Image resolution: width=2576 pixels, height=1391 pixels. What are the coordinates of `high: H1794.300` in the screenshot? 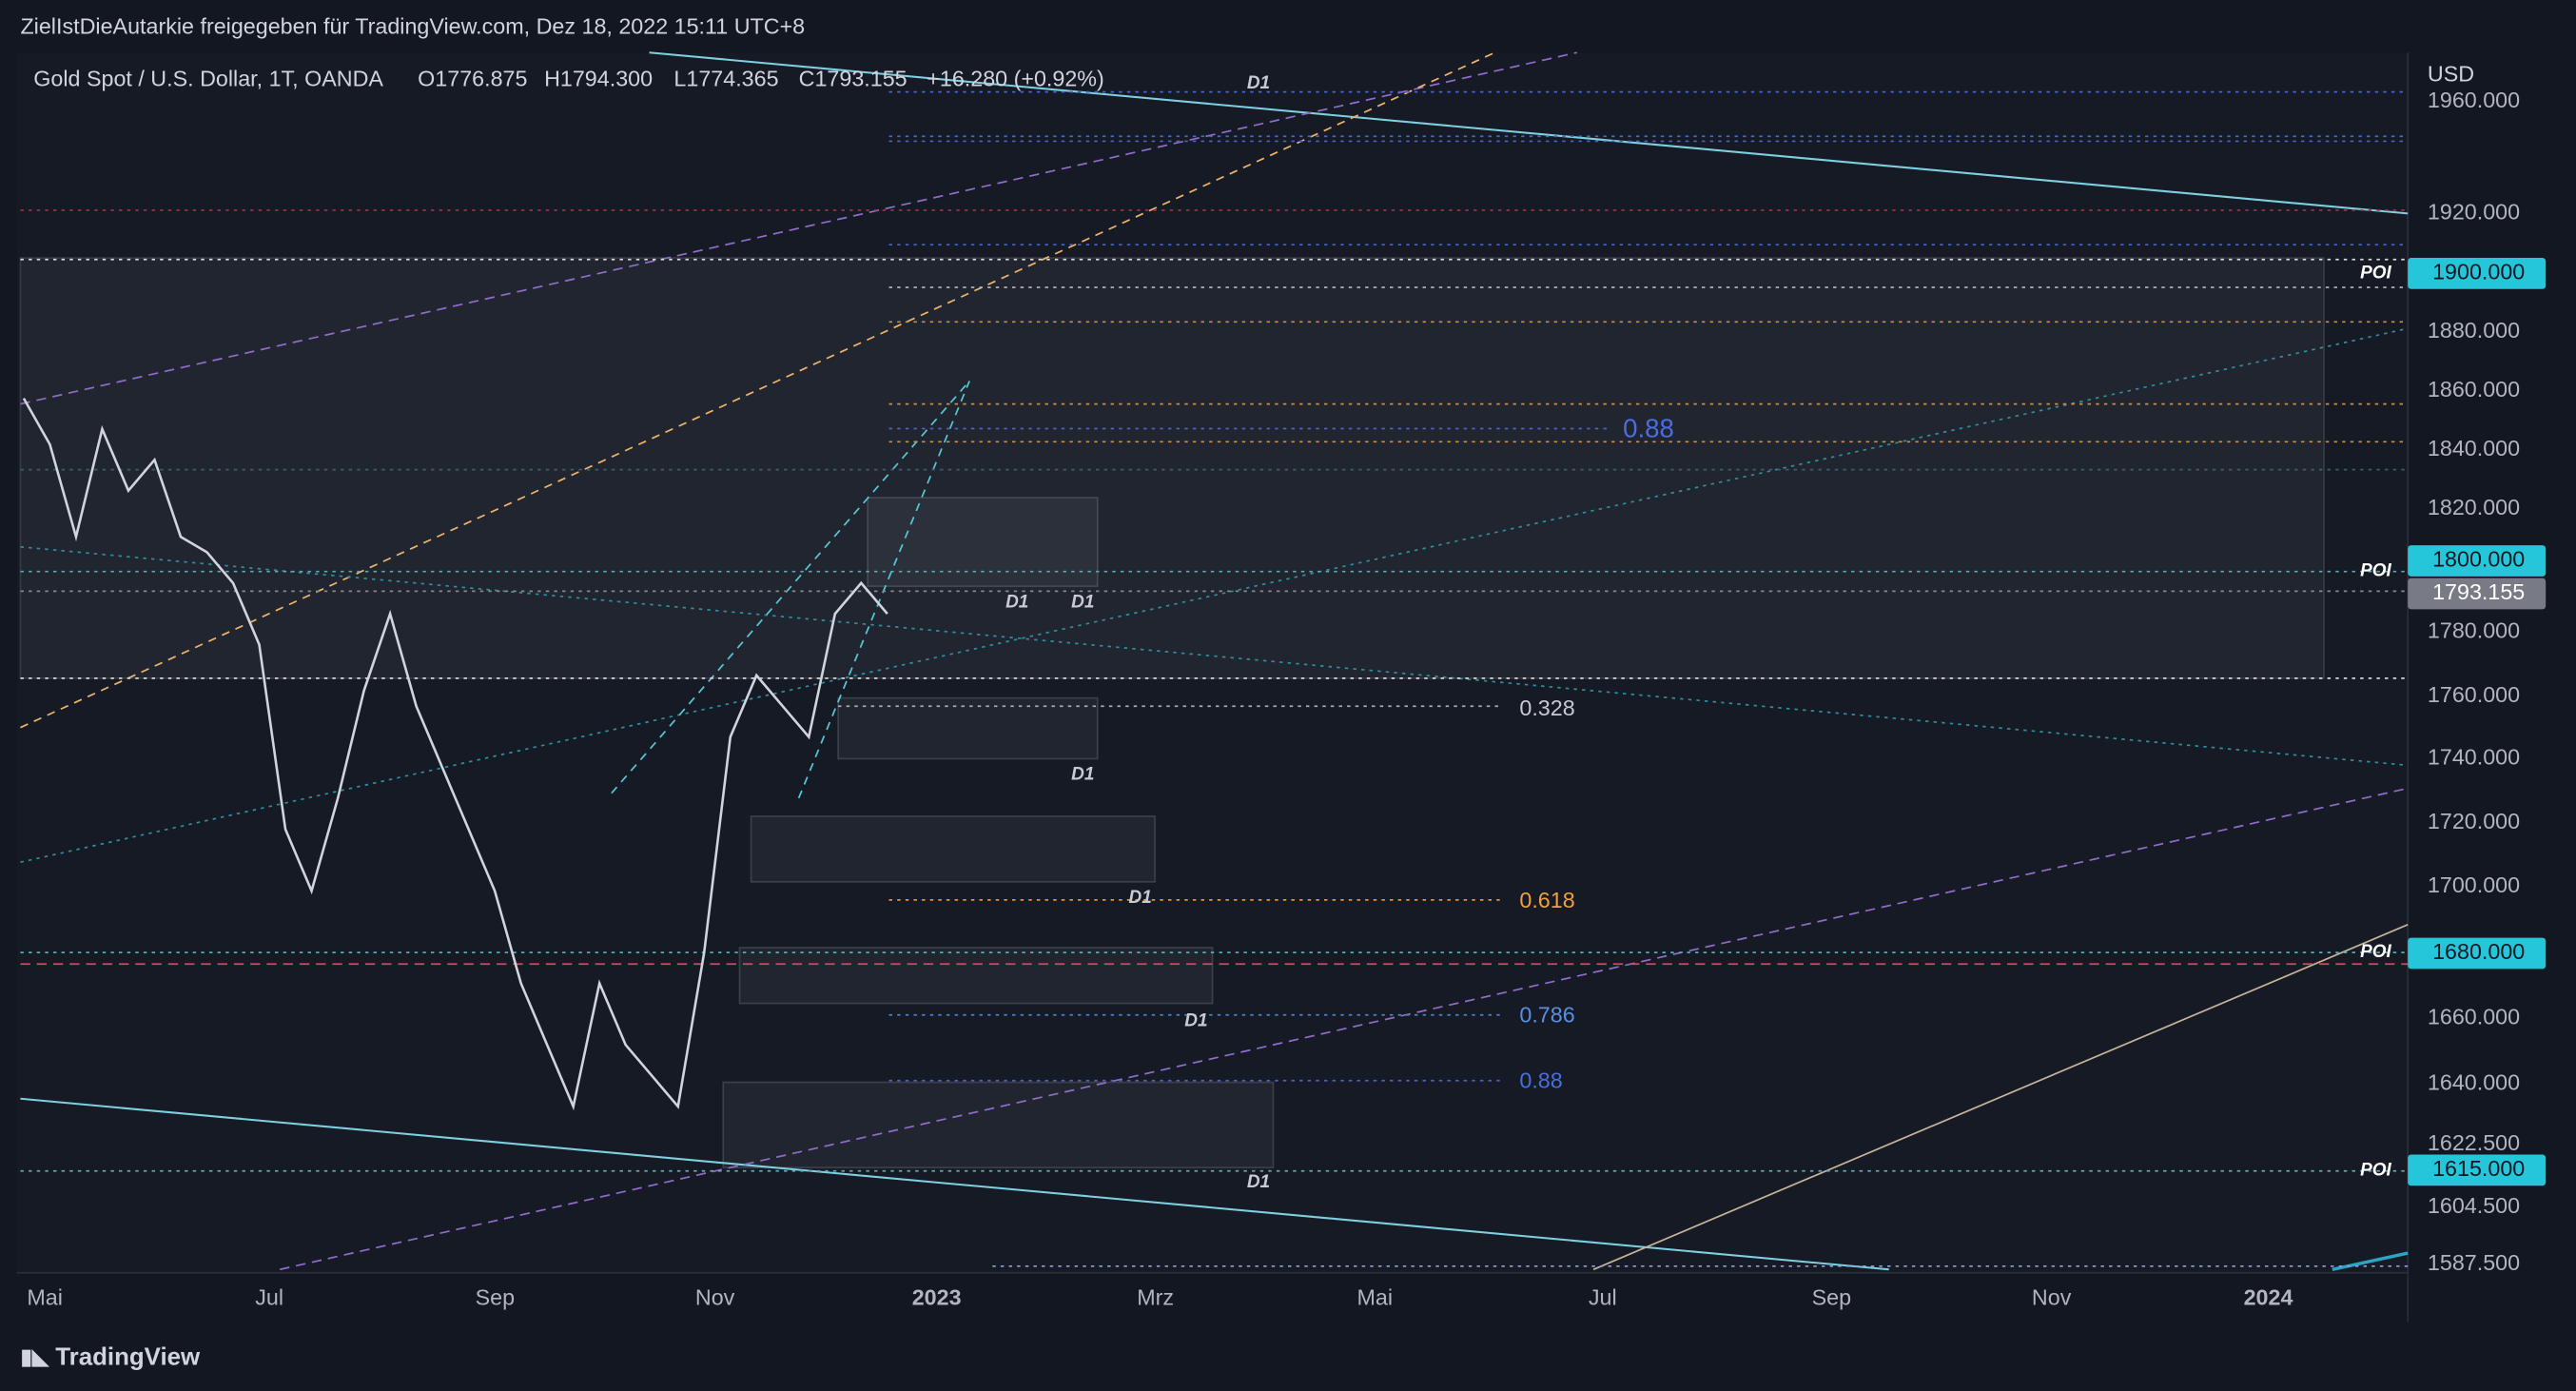 It's located at (599, 79).